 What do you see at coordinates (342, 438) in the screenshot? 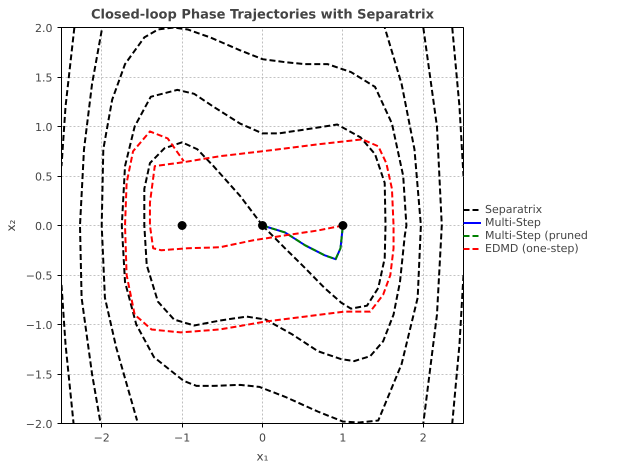
I see `x-tick-label: 1` at bounding box center [342, 438].